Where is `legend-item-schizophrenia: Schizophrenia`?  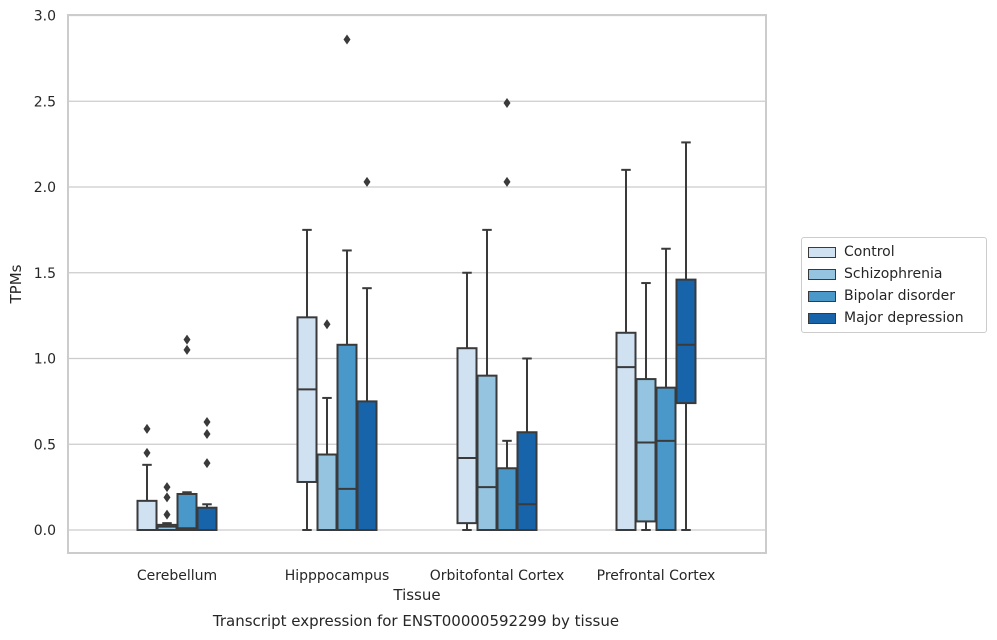 legend-item-schizophrenia: Schizophrenia is located at coordinates (897, 274).